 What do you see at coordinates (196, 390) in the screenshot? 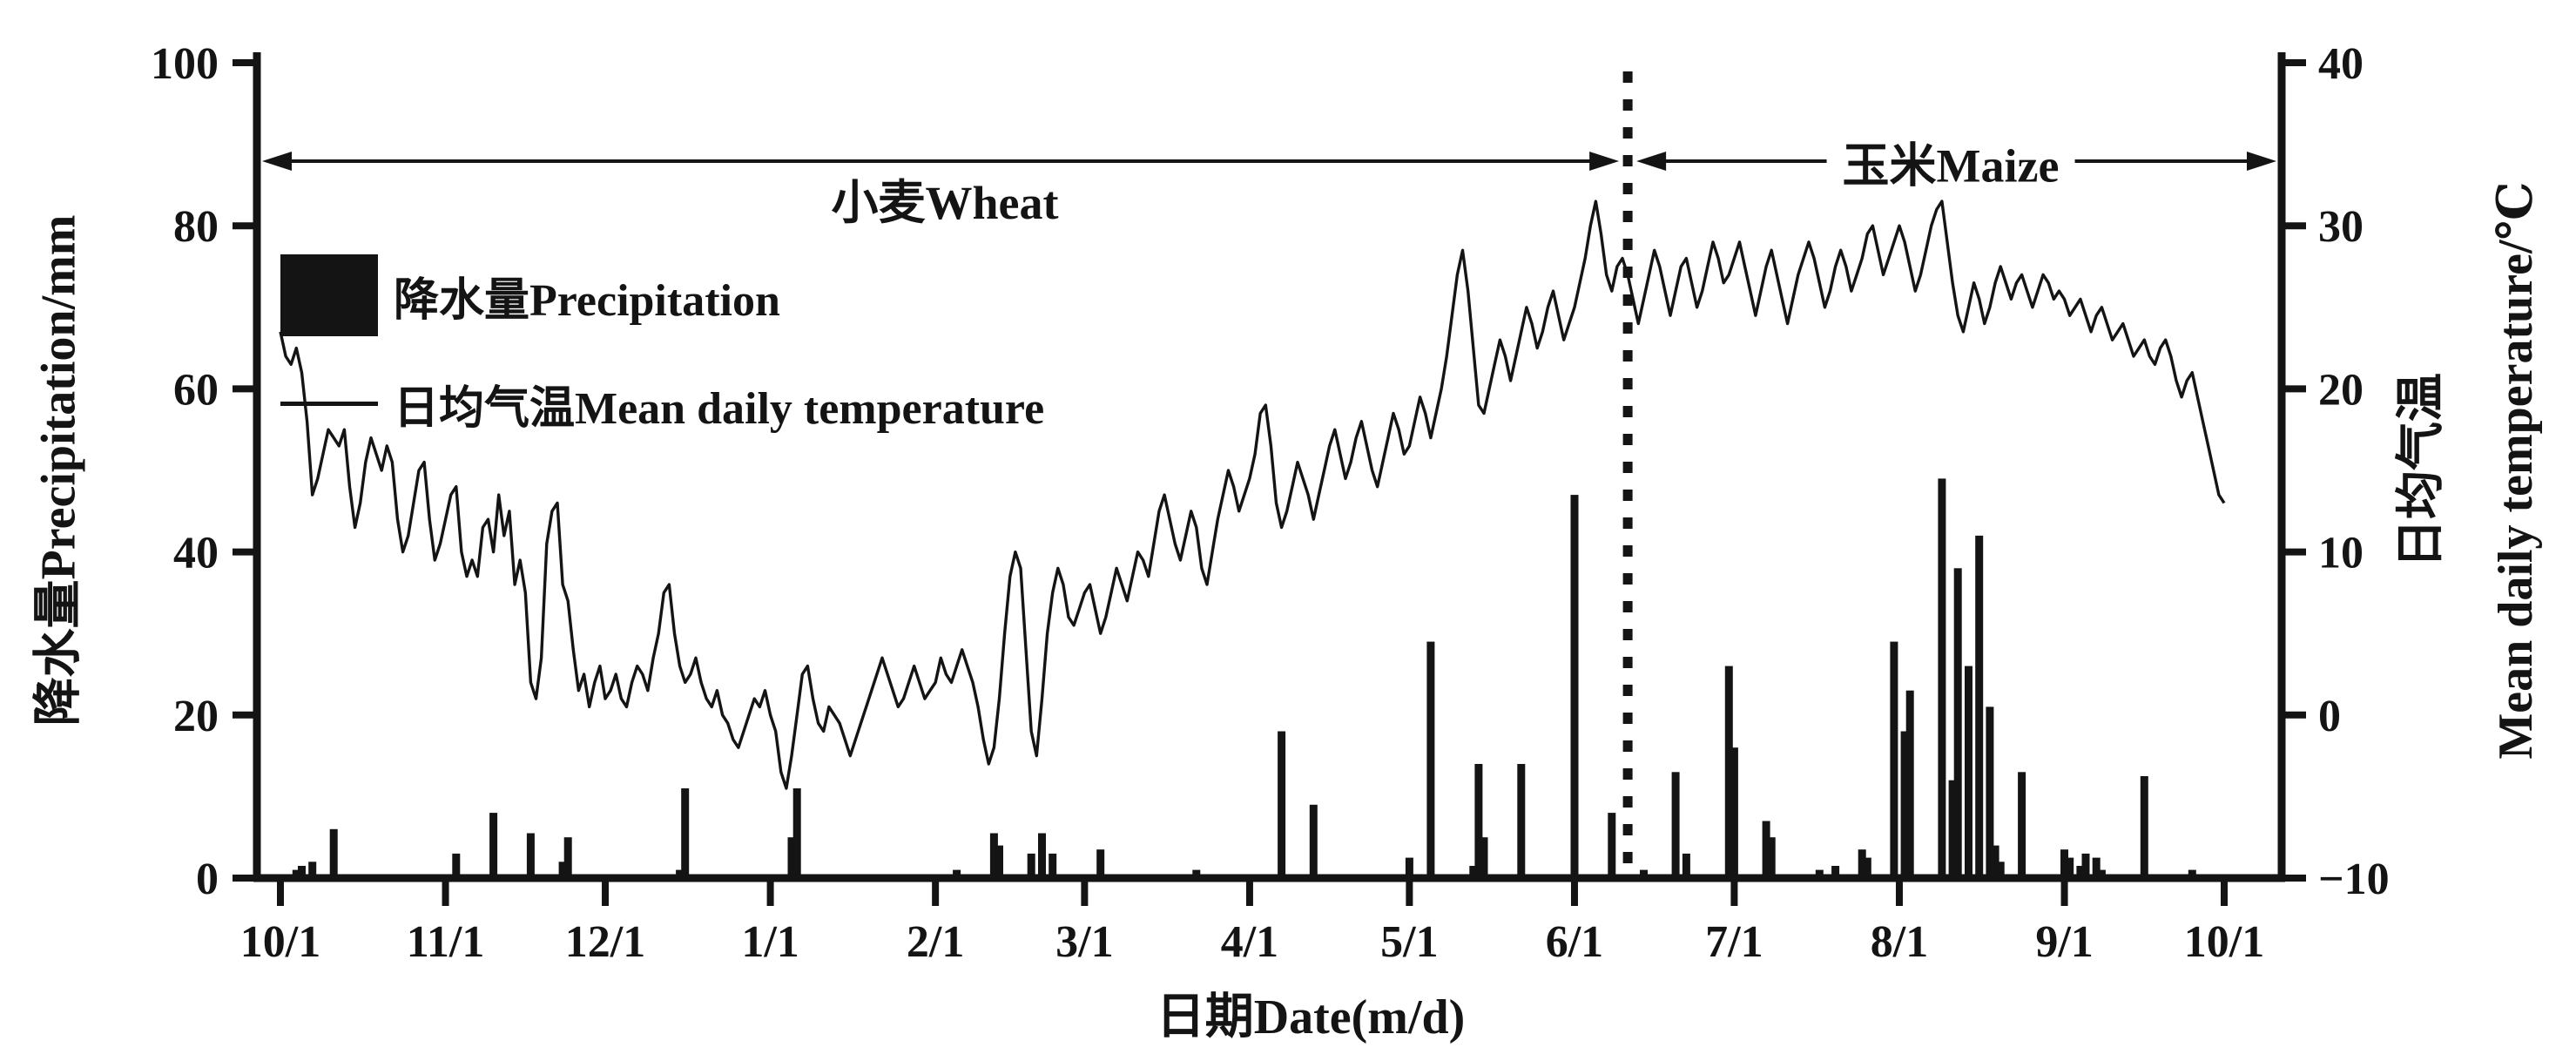
I see `left-axis-tick-label: 60` at bounding box center [196, 390].